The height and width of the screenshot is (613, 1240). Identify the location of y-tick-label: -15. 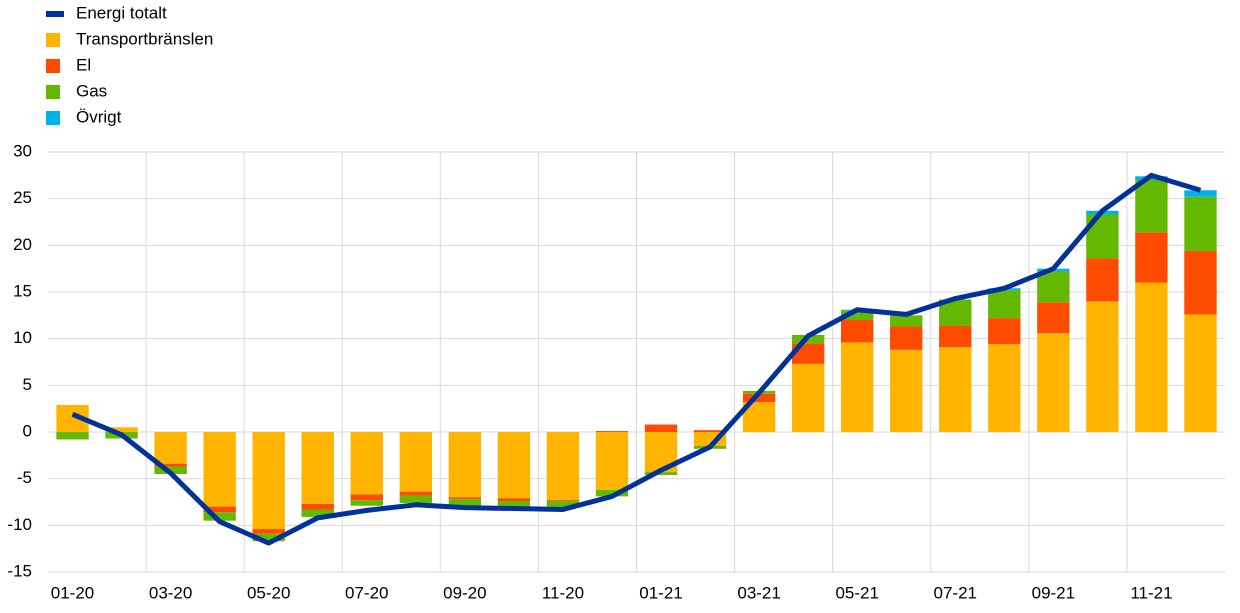
(19, 570).